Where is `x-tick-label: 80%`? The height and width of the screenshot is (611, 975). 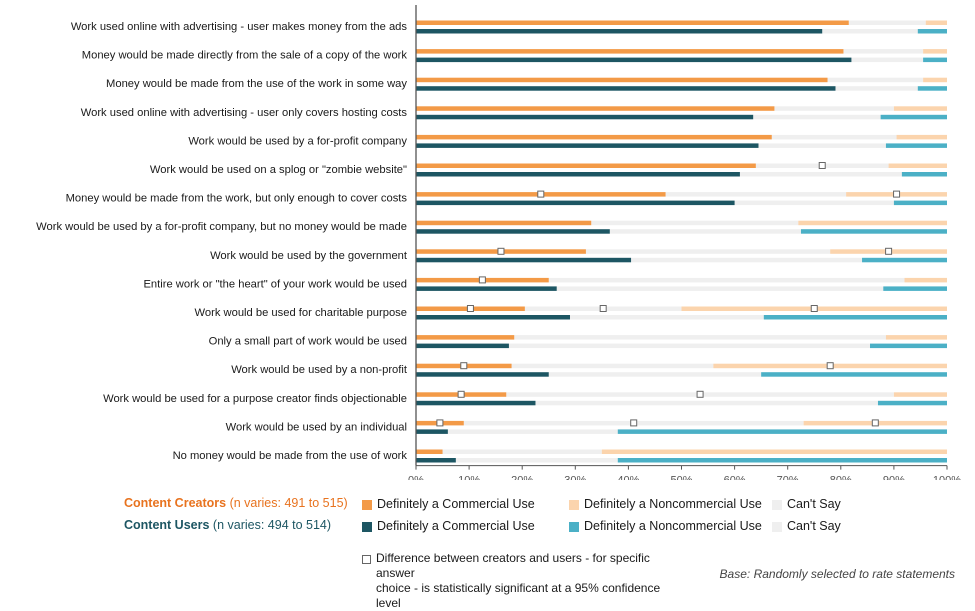
x-tick-label: 80% is located at coordinates (841, 477).